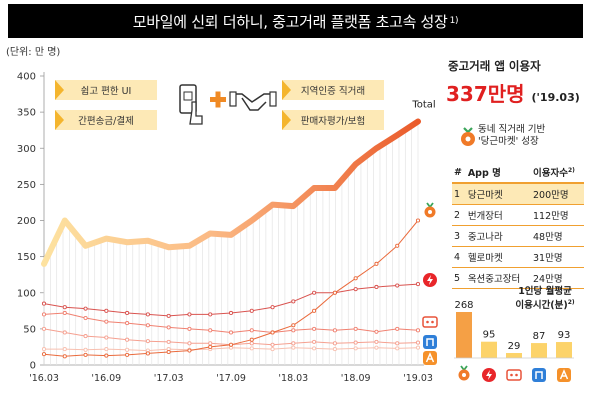  Describe the element at coordinates (498, 215) in the screenshot. I see `table-cell-app: 번개장터` at that location.